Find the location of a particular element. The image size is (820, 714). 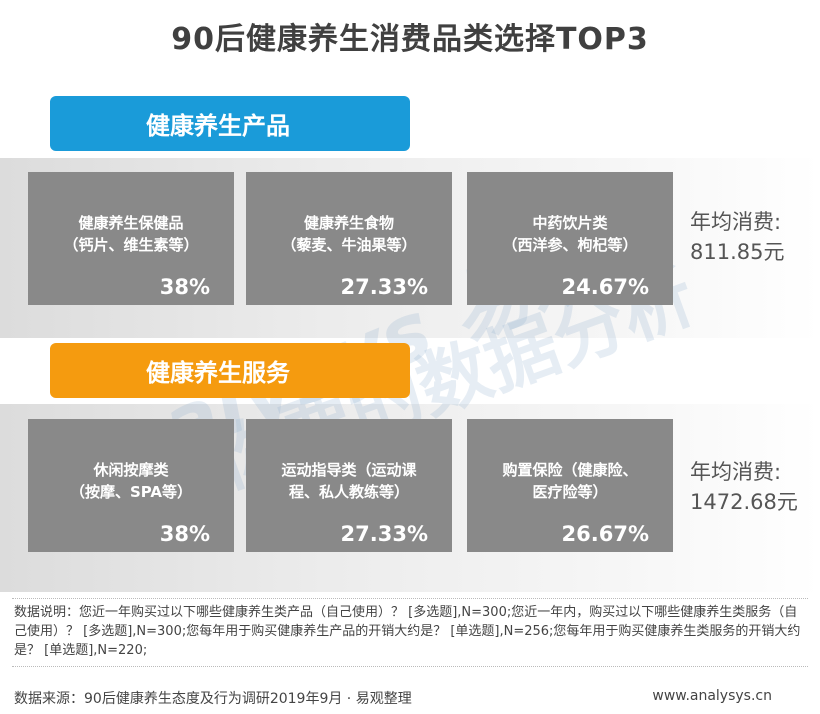

category-name-line1: 健康养生食物 is located at coordinates (348, 223).